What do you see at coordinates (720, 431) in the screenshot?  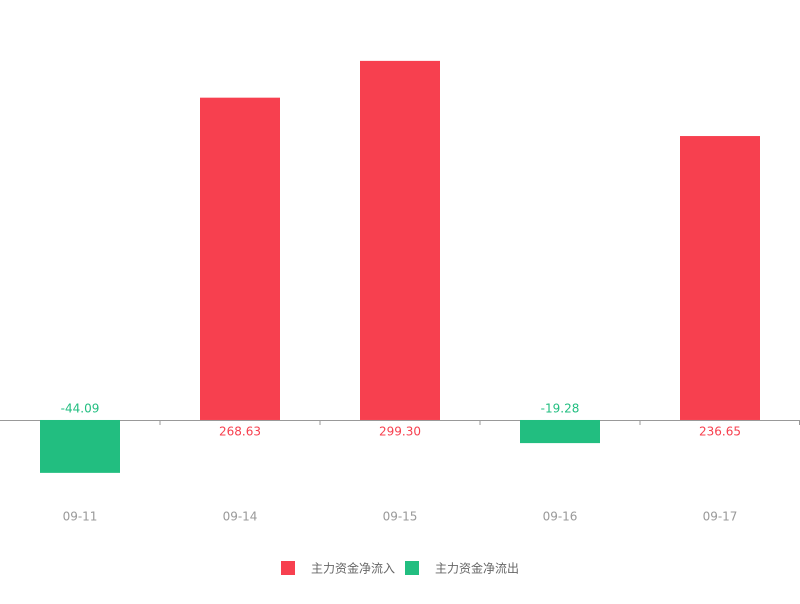 I see `value-label: 236.65` at bounding box center [720, 431].